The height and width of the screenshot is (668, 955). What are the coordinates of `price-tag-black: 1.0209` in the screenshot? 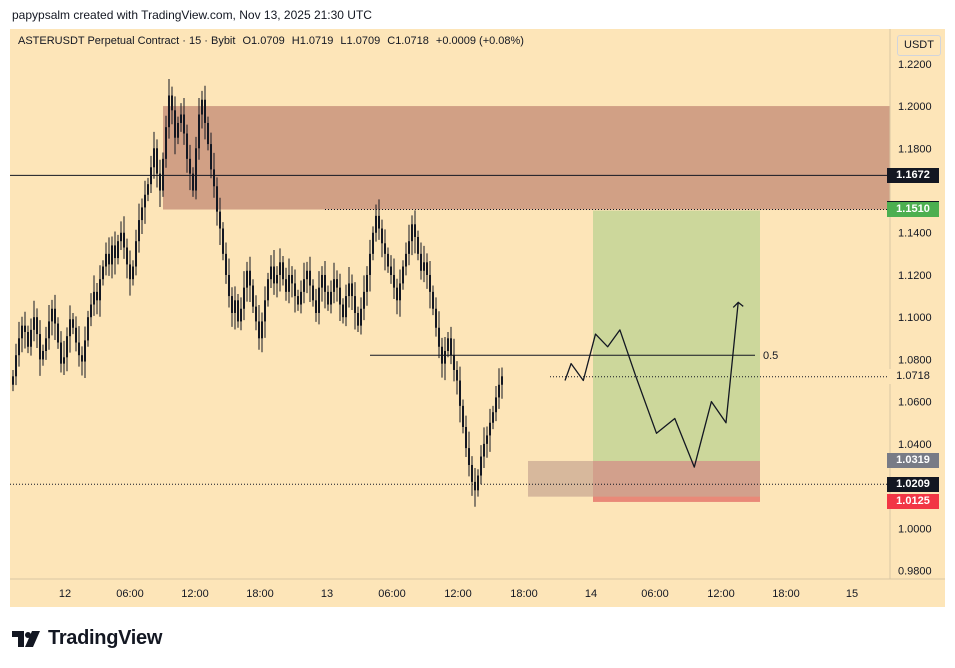 It's located at (913, 484).